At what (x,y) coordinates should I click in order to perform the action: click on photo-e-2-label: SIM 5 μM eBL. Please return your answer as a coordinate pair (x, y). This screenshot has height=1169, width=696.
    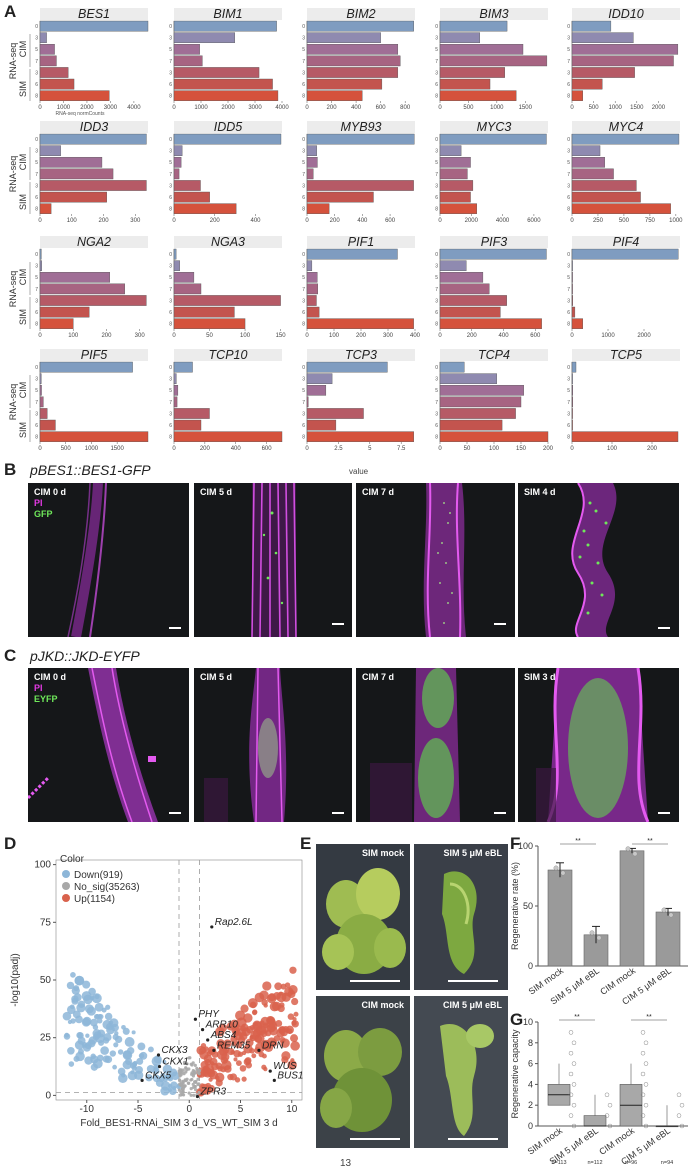
    Looking at the image, I should click on (472, 853).